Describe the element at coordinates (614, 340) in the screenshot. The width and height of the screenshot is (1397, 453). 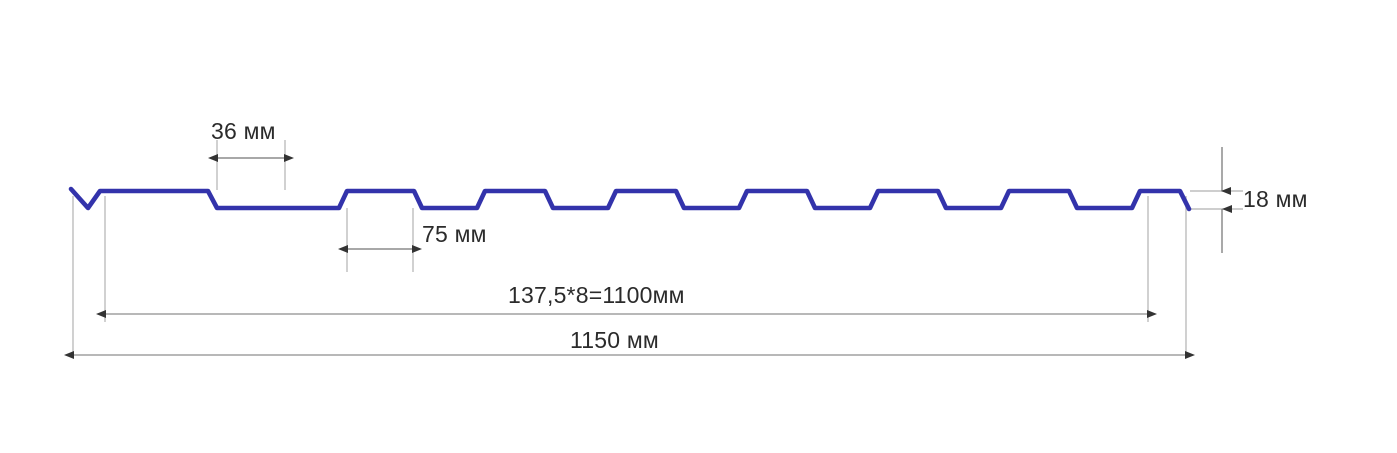
I see `dimension-label-overall-width: 1150 мм` at that location.